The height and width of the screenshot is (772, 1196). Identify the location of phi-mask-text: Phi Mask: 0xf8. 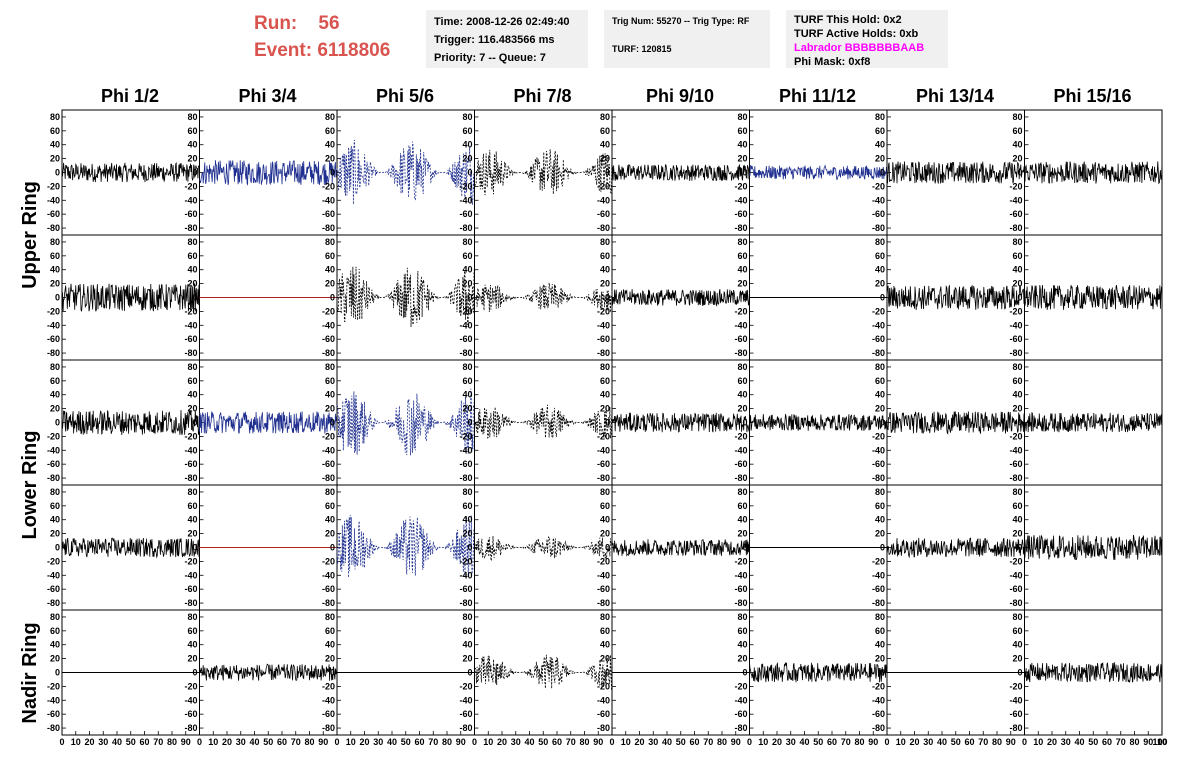
(832, 62).